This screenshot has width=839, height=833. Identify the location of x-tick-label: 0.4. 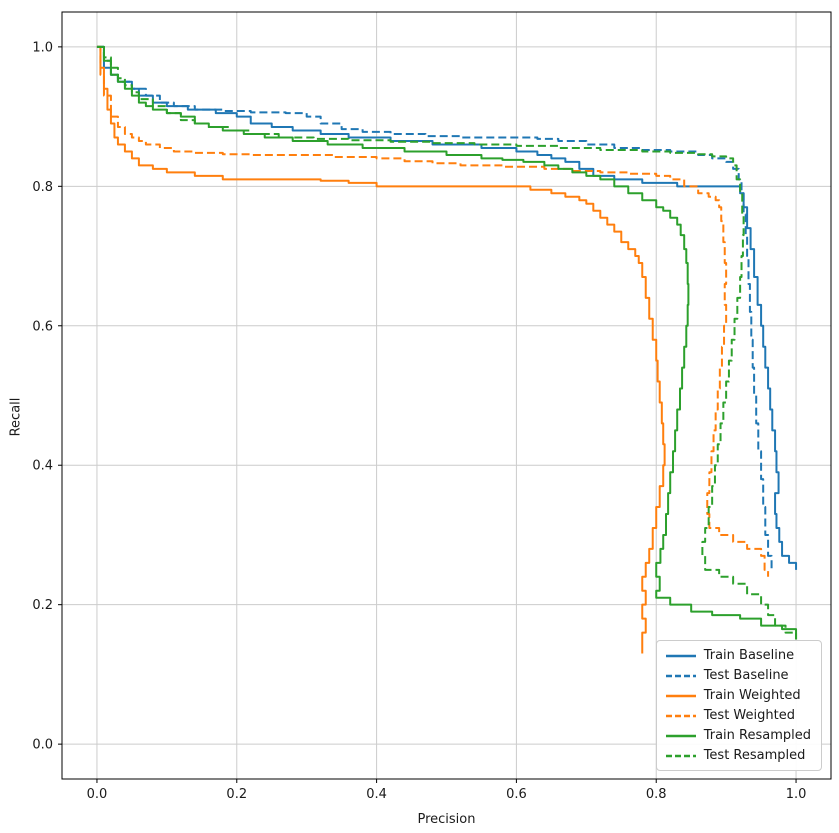
(376, 794).